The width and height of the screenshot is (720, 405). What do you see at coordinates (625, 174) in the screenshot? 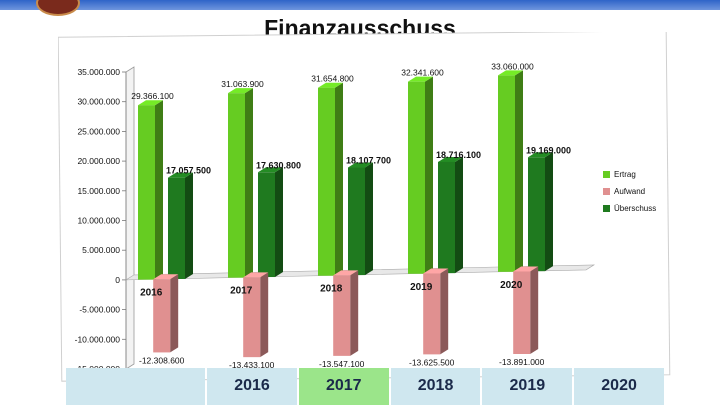
I see `legend-label-0: Ertrag` at bounding box center [625, 174].